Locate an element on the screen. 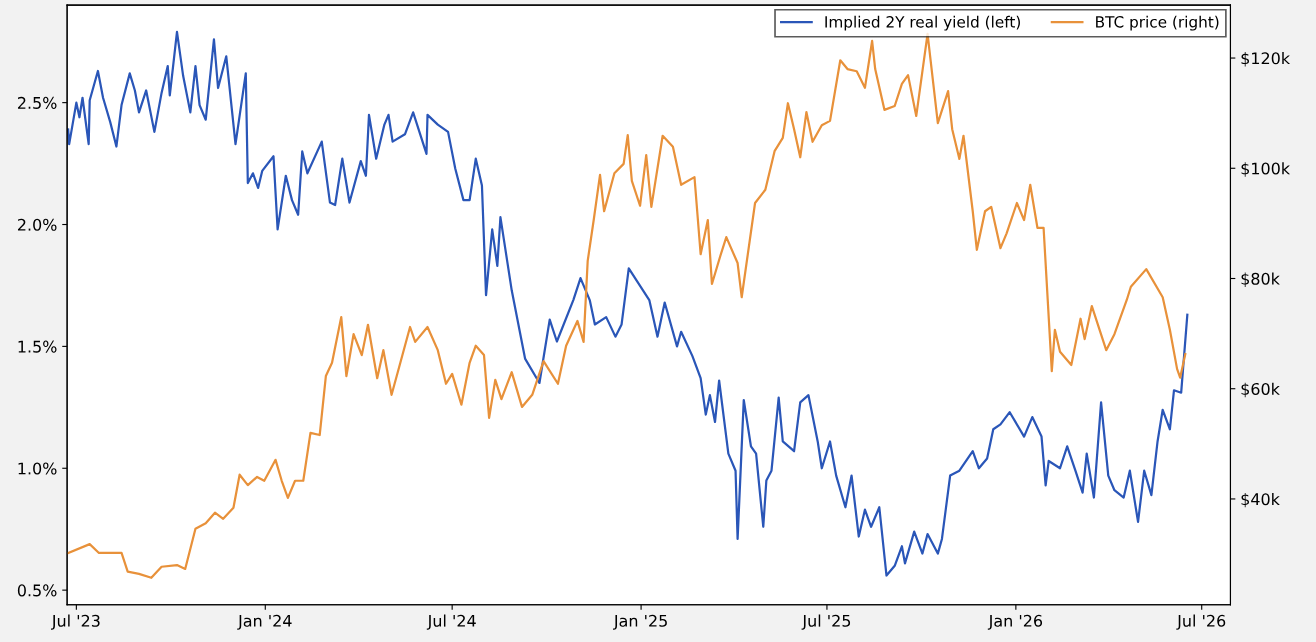 The width and height of the screenshot is (1316, 642). y-tick-label: 2.0% is located at coordinates (37, 224).